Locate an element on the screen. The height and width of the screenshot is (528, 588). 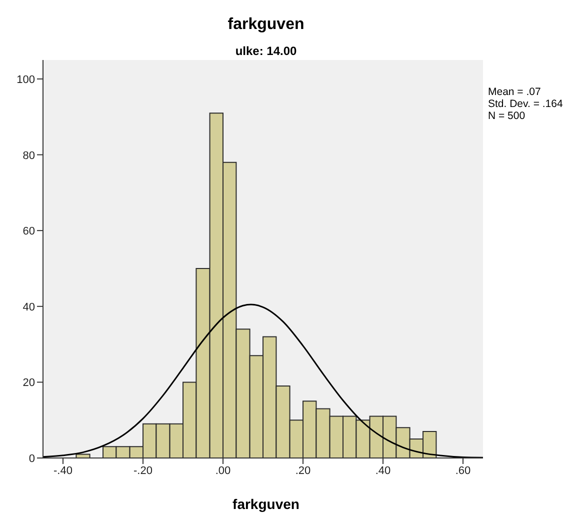
y-tick-label: 60 is located at coordinates (28, 232).